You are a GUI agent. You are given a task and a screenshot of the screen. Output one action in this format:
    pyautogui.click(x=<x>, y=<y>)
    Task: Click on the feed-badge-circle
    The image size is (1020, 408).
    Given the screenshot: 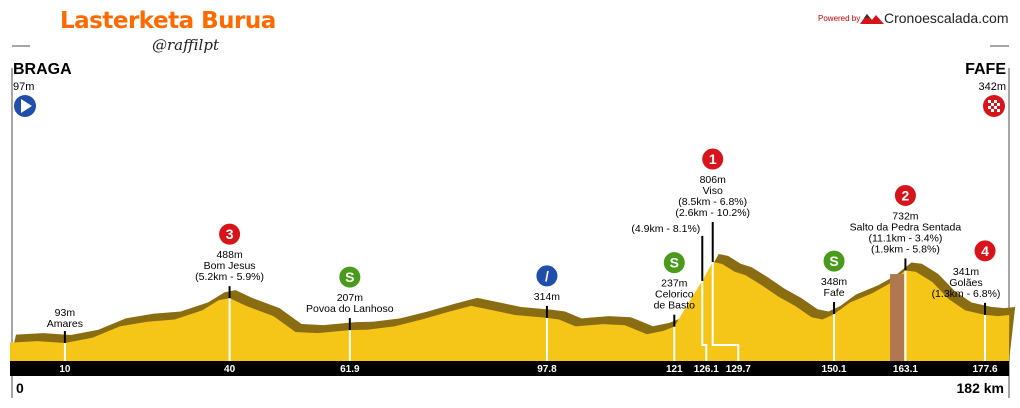 What is the action you would take?
    pyautogui.click(x=547, y=276)
    